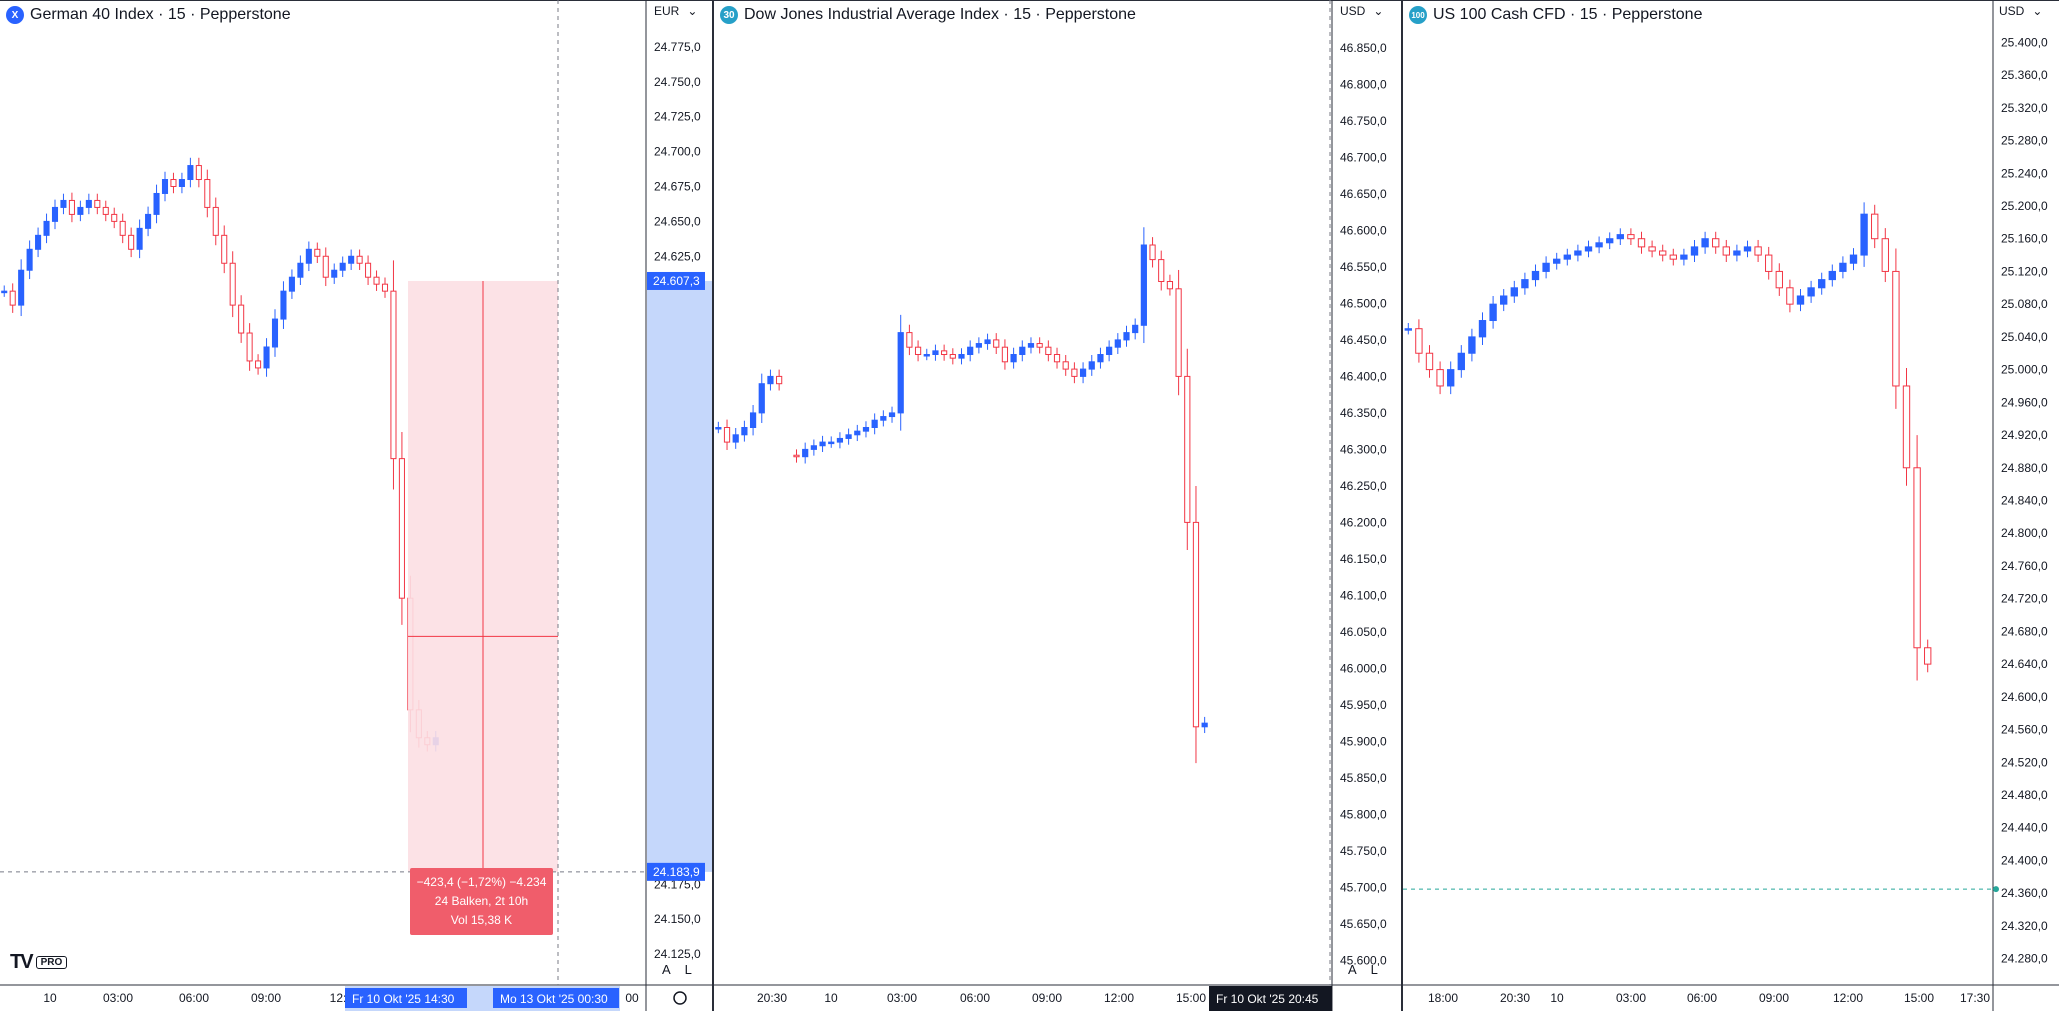  Describe the element at coordinates (675, 11) in the screenshot. I see `dax-currency-select: EUR ⌄` at that location.